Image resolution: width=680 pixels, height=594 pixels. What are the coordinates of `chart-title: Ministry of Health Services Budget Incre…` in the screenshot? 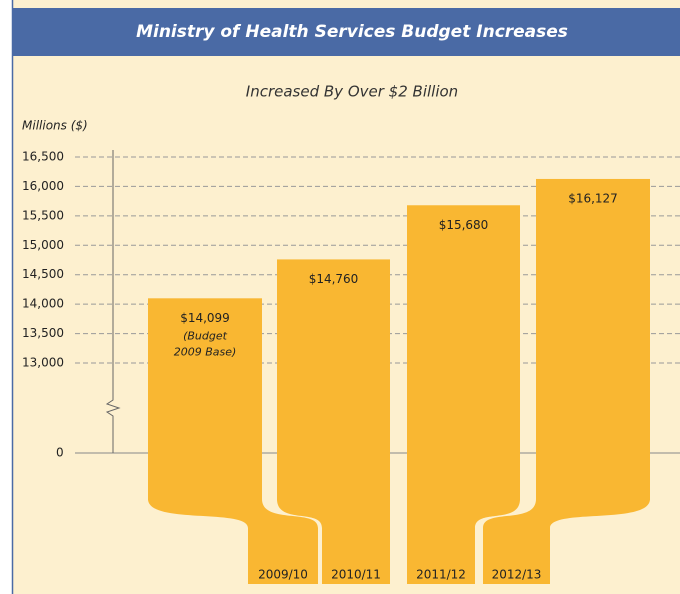 It's located at (352, 32).